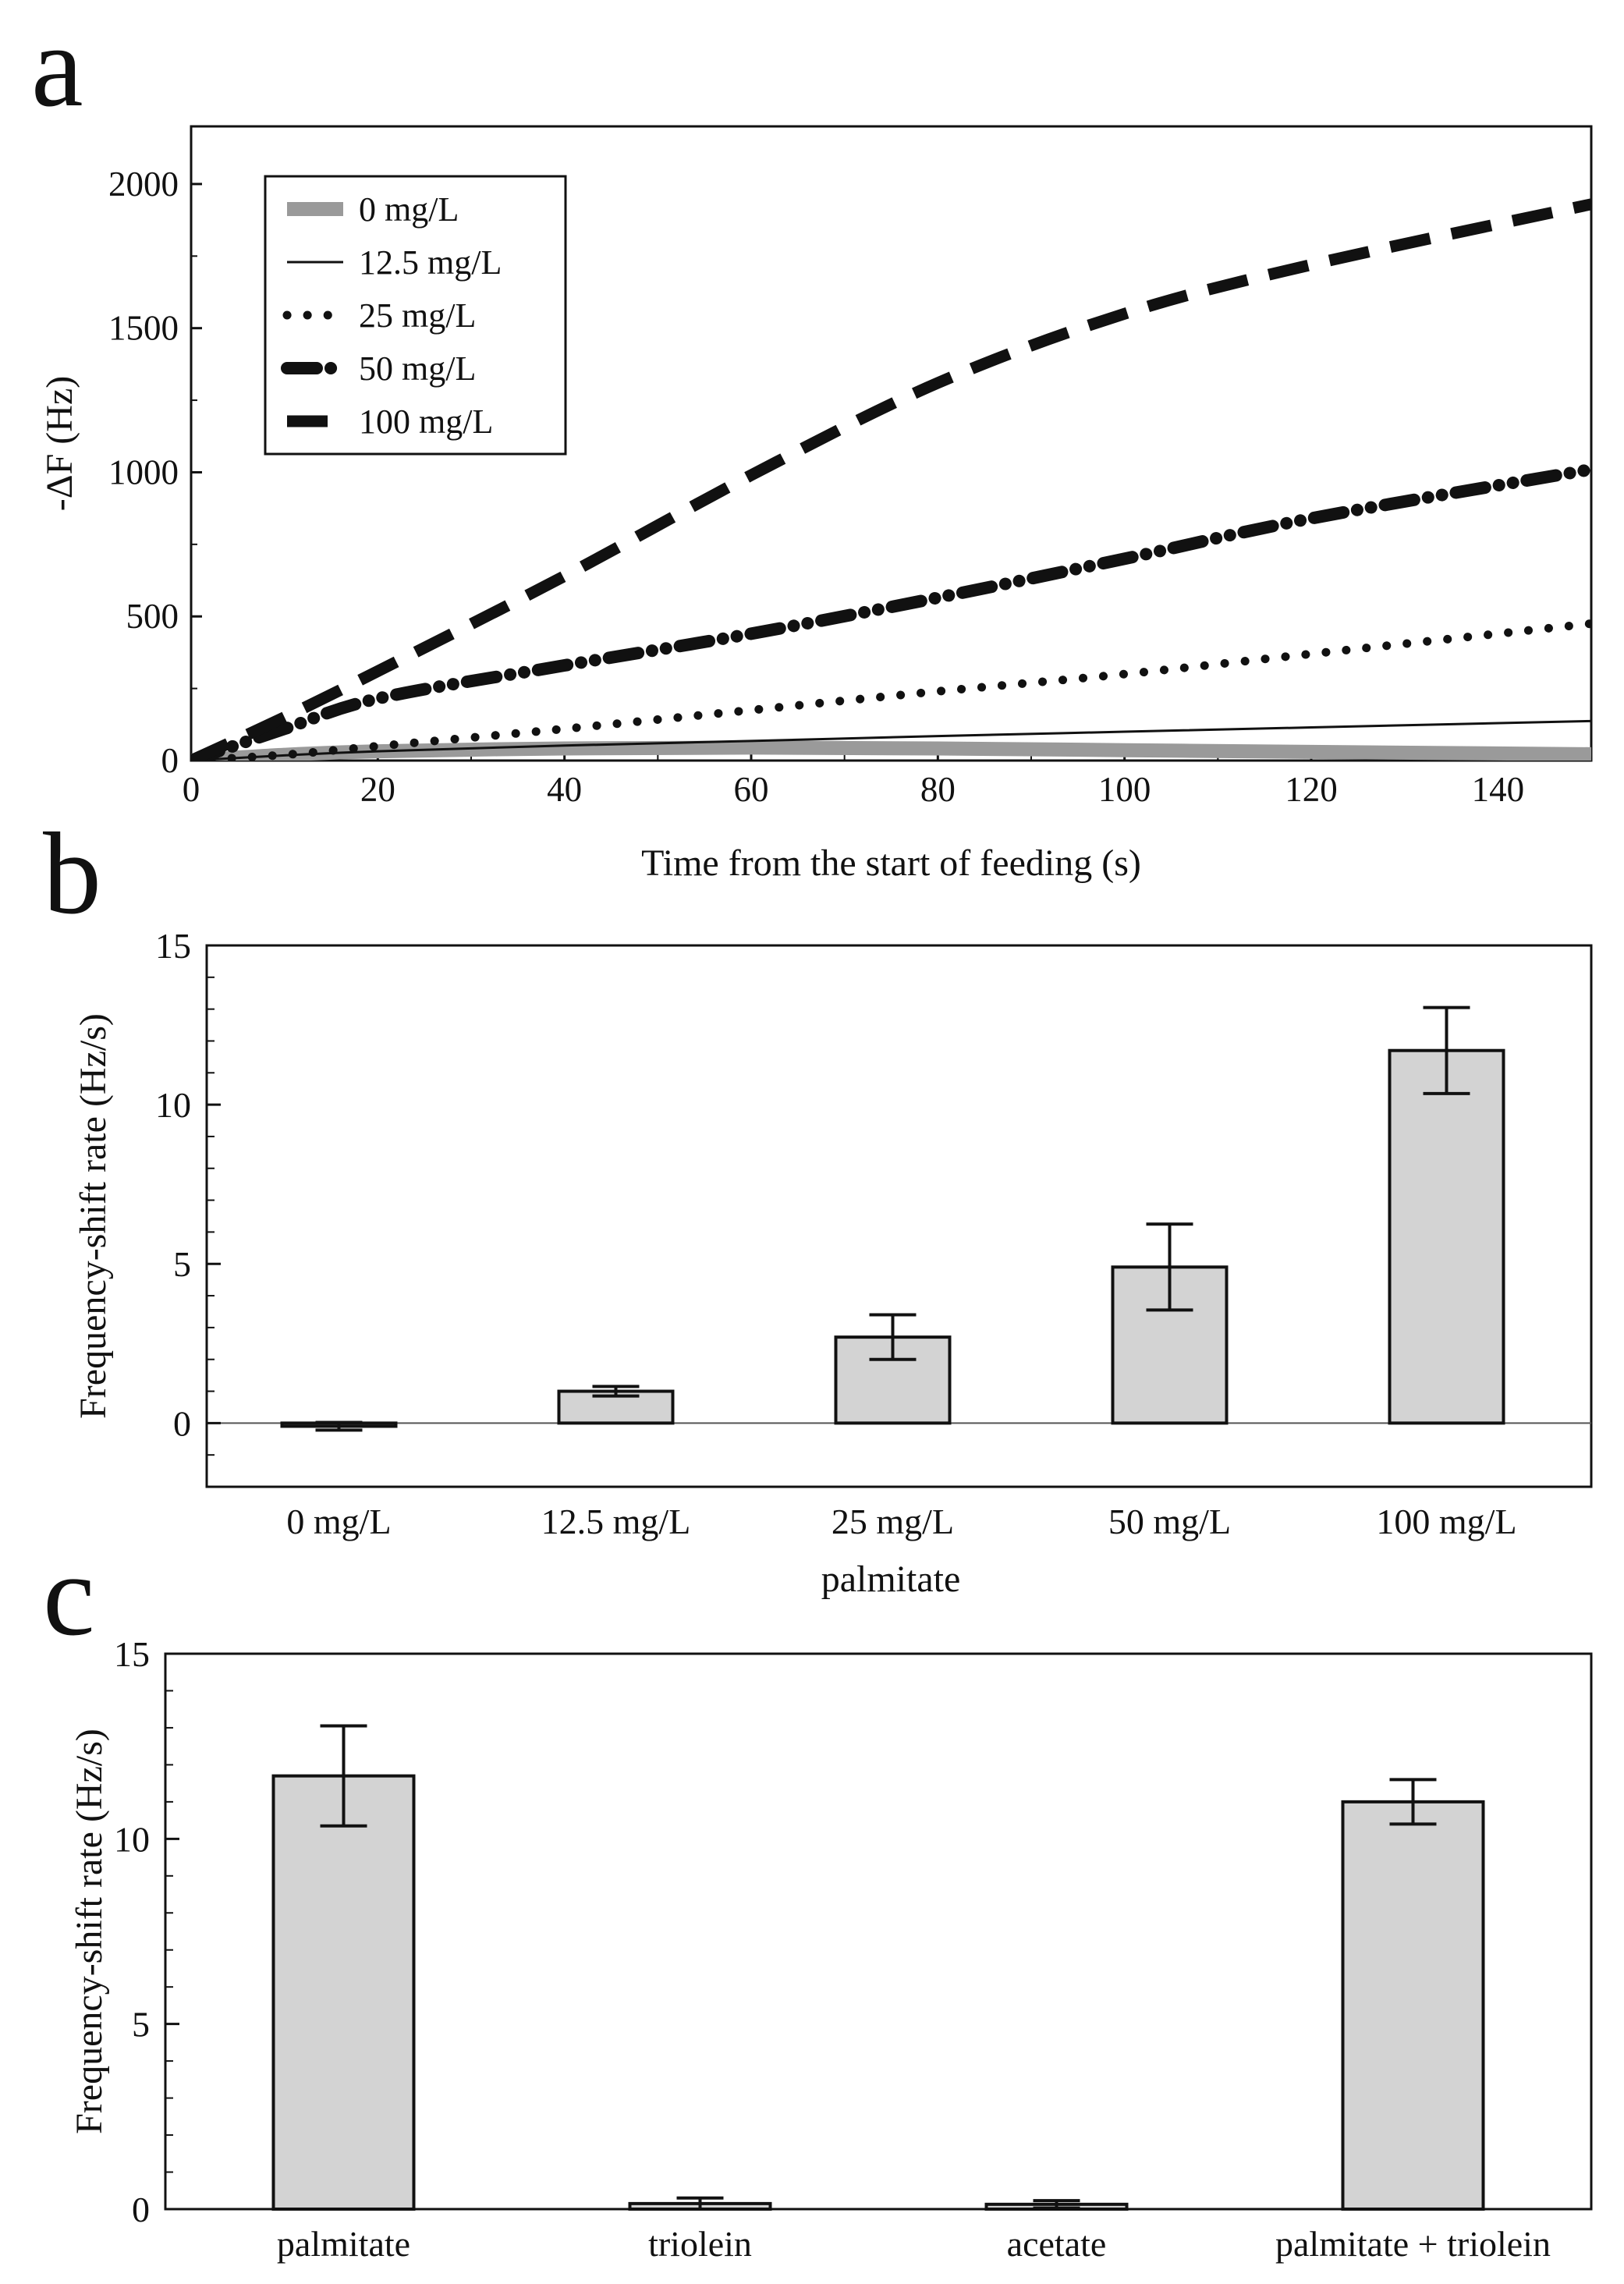  What do you see at coordinates (1124, 790) in the screenshot?
I see `x-tick-label: 100` at bounding box center [1124, 790].